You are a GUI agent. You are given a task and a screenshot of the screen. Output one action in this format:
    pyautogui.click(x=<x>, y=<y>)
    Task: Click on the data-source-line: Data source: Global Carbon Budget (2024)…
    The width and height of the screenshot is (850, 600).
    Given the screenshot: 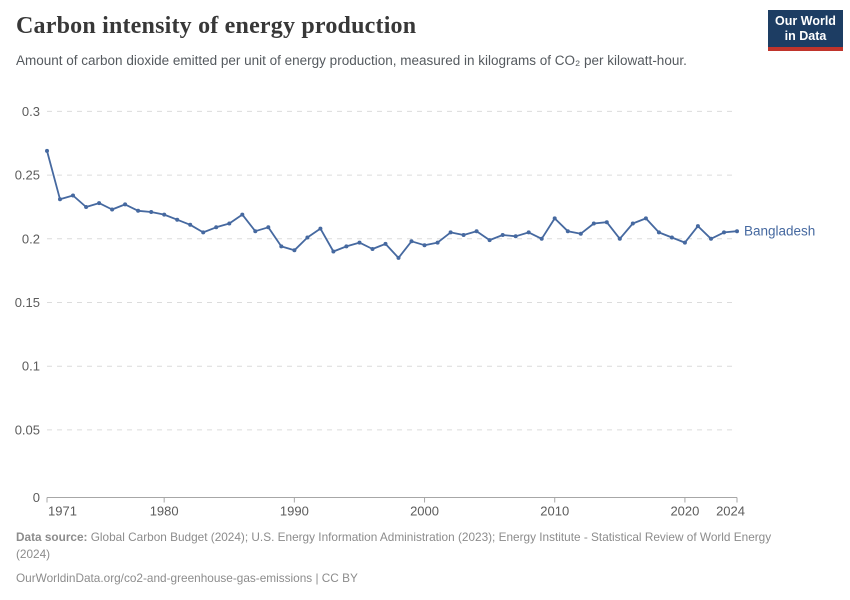 What is the action you would take?
    pyautogui.click(x=411, y=546)
    